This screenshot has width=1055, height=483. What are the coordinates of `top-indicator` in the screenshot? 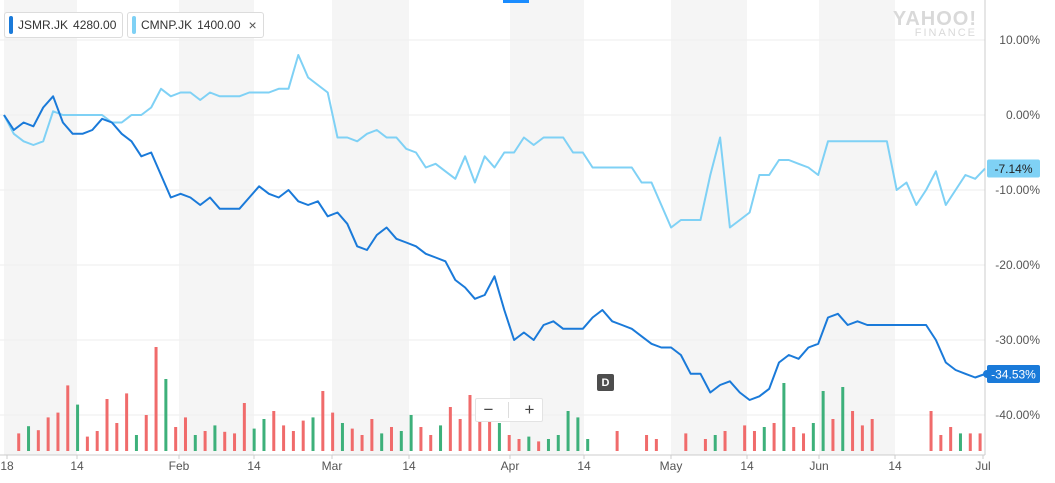 It's located at (516, 1).